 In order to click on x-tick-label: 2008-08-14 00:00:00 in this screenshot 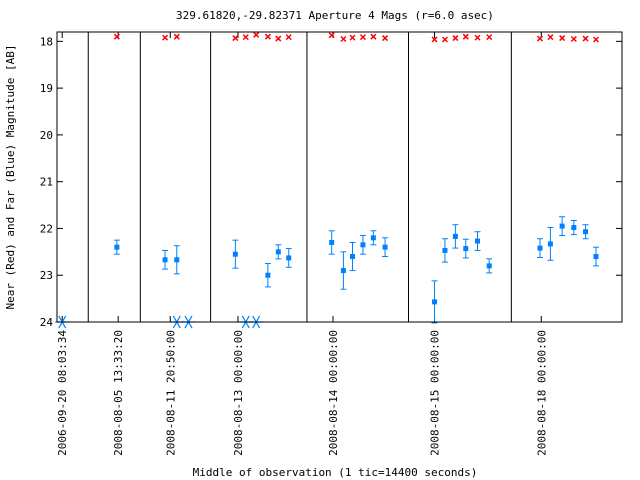, I will do `click(333, 393)`.